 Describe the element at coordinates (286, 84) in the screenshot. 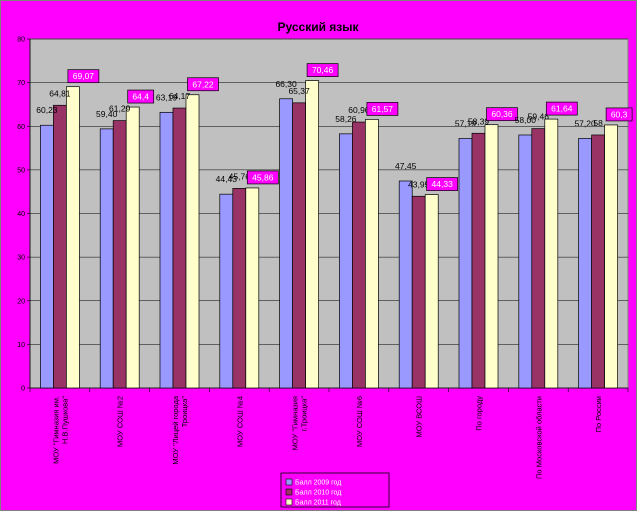

I see `data-label: 66,30` at that location.